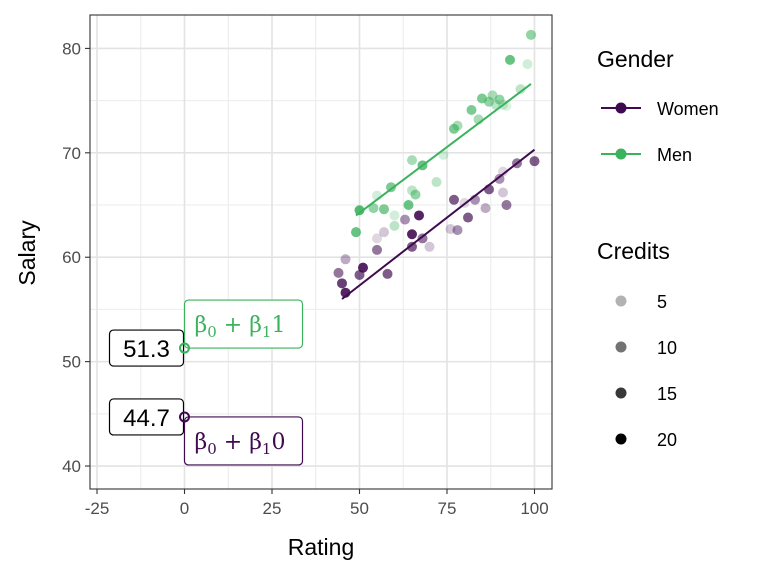  I want to click on callout-51-3-equation: β0 + β11, so click(240, 327).